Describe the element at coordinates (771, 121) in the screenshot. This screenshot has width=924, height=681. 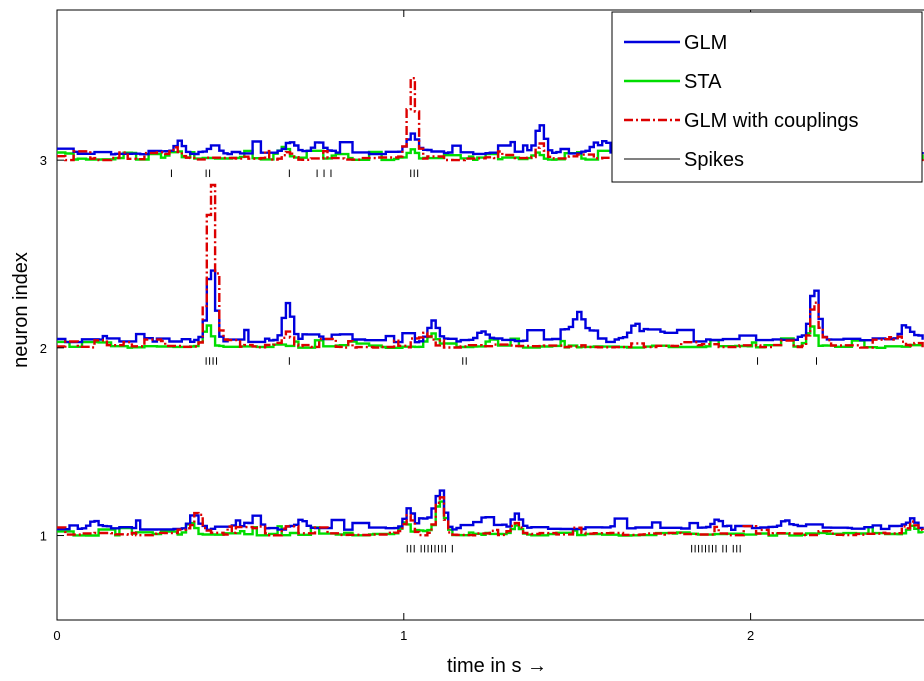
I see `legend-label-coupled: GLM with couplings` at that location.